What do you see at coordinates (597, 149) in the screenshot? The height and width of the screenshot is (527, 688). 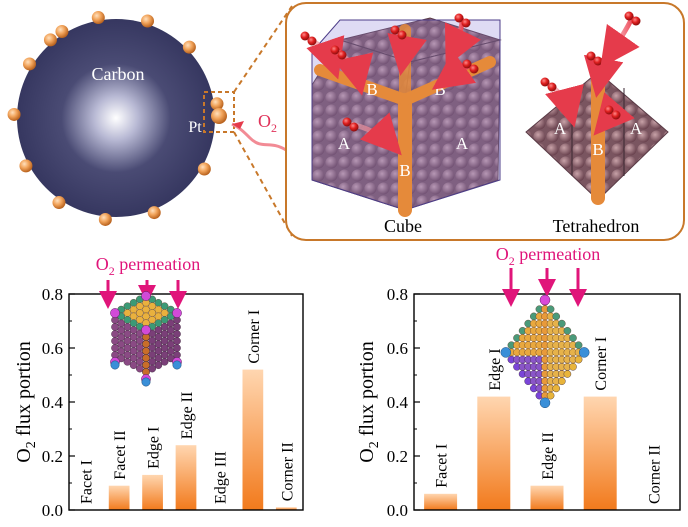 I see `tetra-site-b: B` at bounding box center [597, 149].